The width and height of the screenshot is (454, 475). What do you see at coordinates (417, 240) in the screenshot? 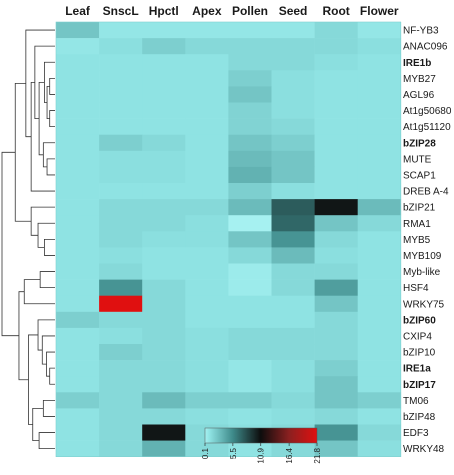
I see `row-label: MYB5` at bounding box center [417, 240].